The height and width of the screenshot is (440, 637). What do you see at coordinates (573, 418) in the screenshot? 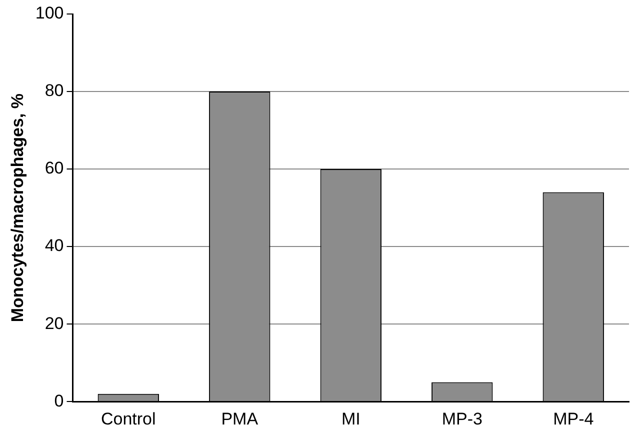
I see `x-tick-label: MP-4` at bounding box center [573, 418].